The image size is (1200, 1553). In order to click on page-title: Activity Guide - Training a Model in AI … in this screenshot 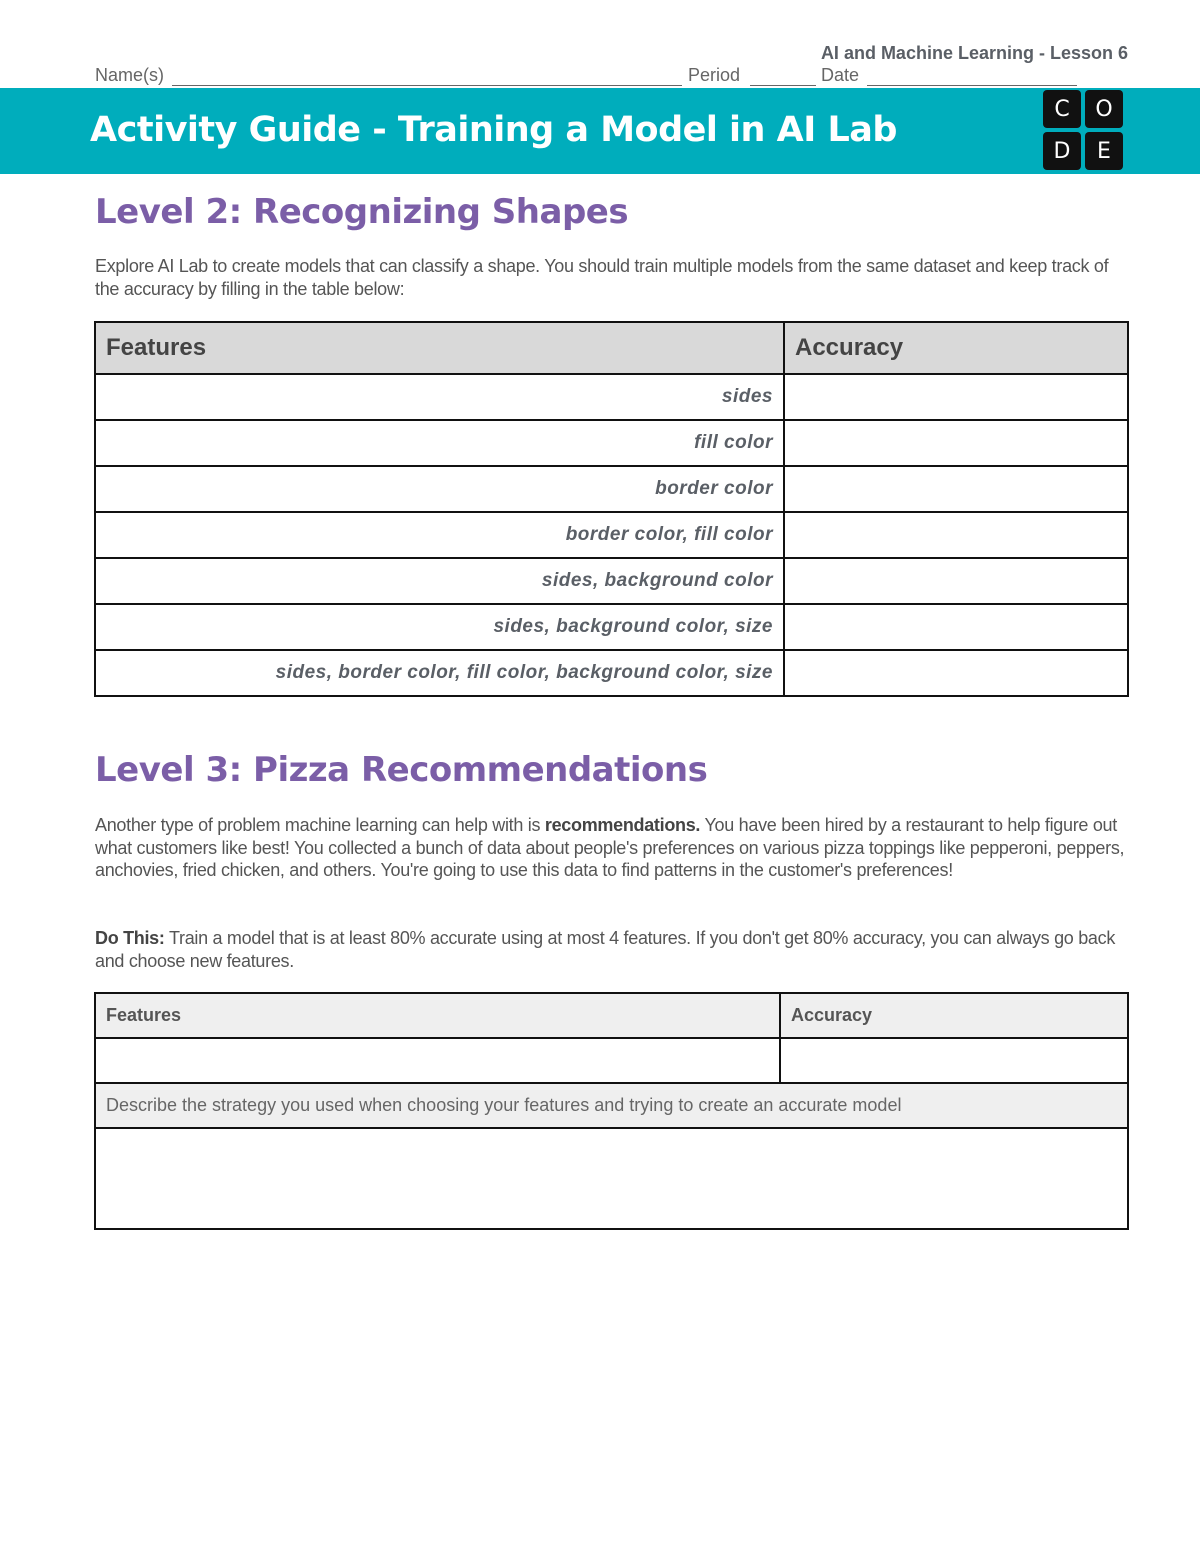, I will do `click(493, 130)`.